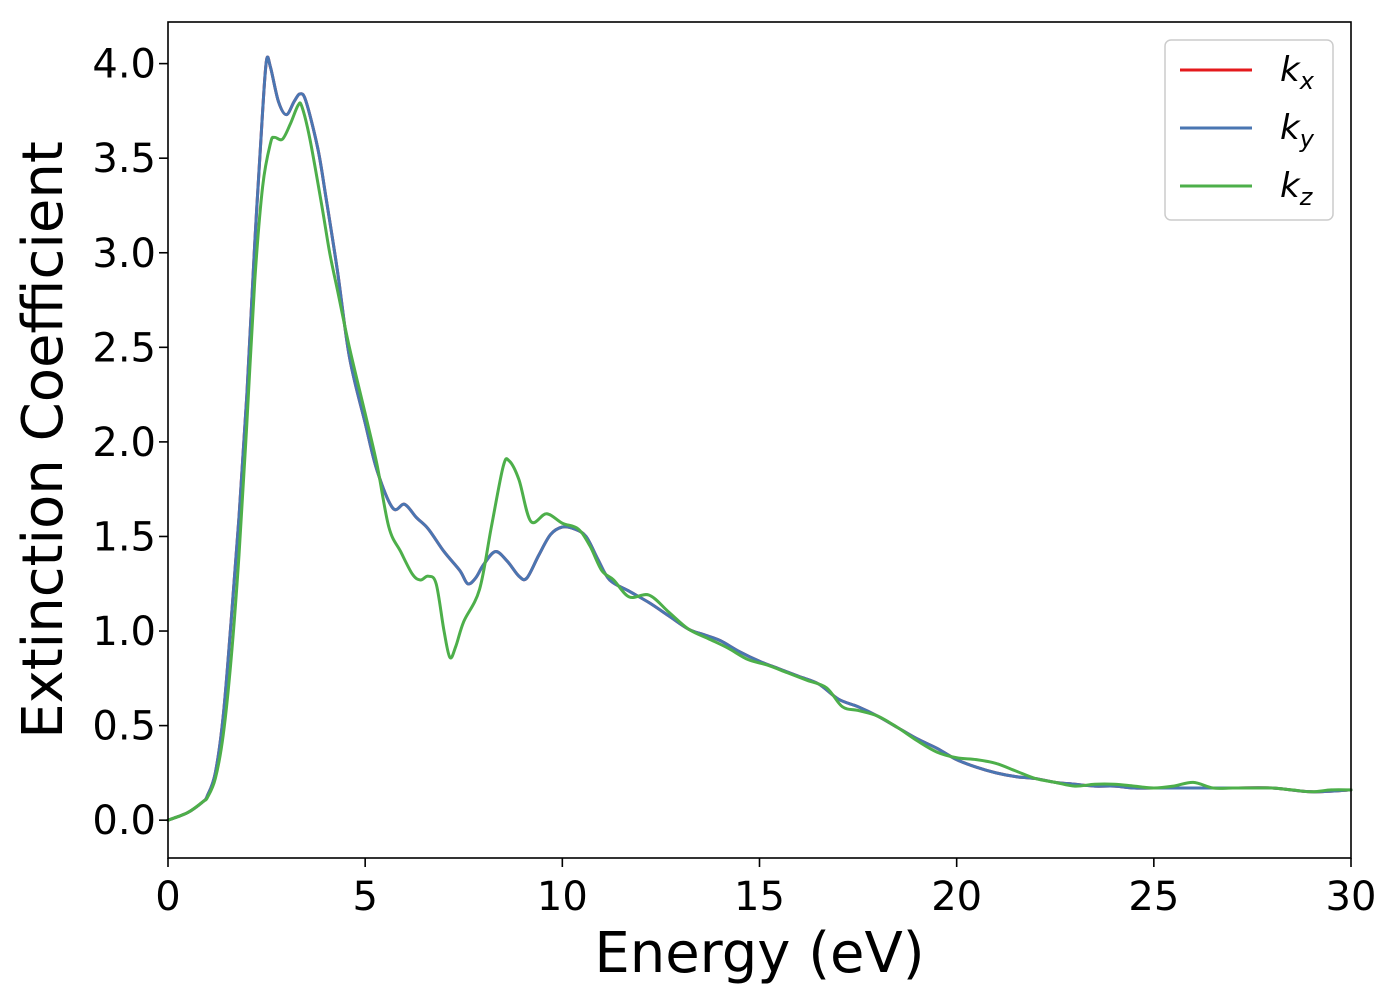 The image size is (1400, 1000). Describe the element at coordinates (759, 953) in the screenshot. I see `x-axis-label: Energy (eV)` at that location.